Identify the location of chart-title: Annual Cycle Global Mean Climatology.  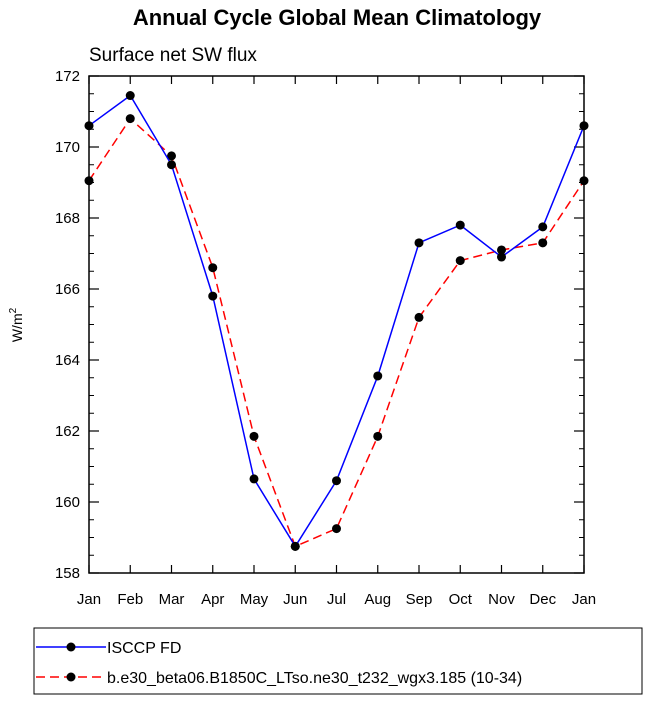
(337, 17).